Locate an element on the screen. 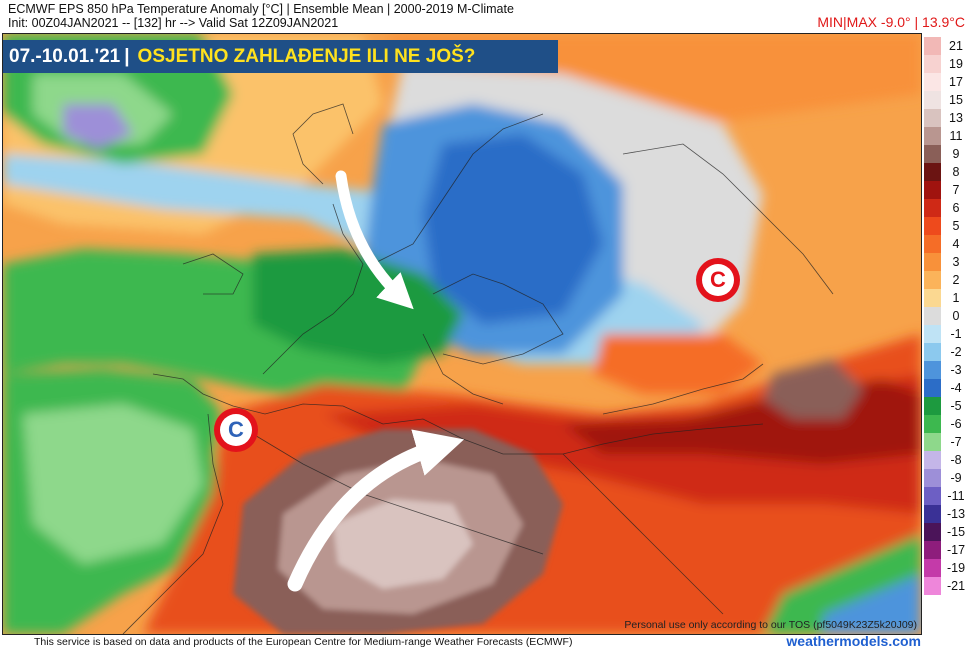  legend-row: 13 is located at coordinates (948, 118).